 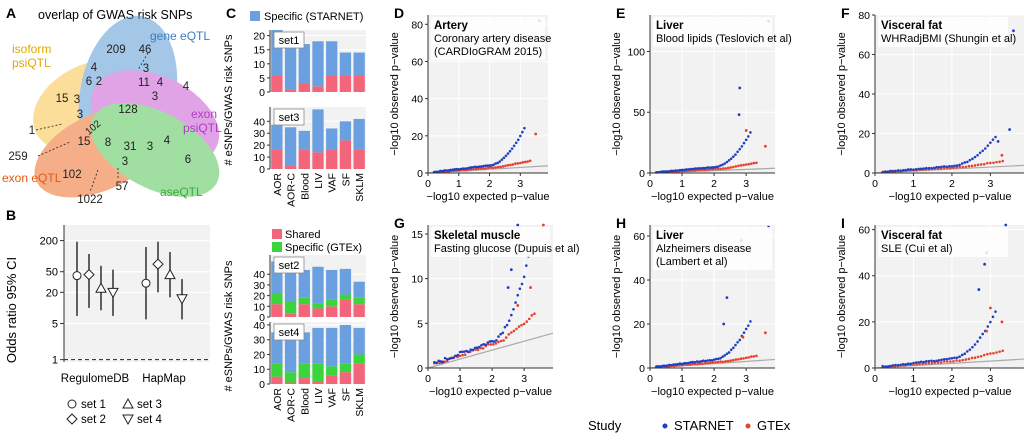 I want to click on y-tick-label: 50, so click(x=52, y=273).